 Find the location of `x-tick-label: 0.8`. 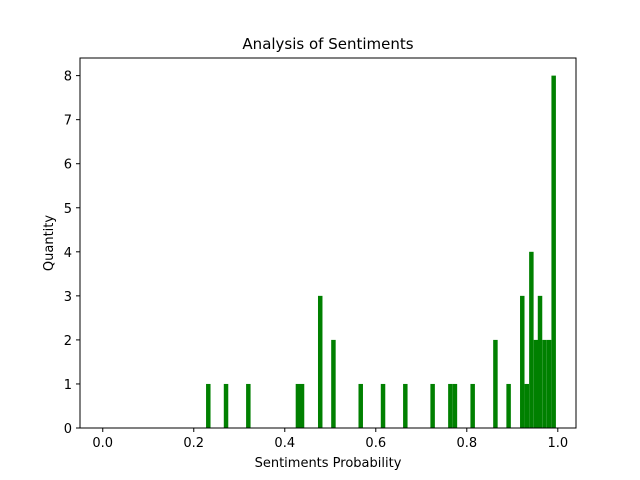

x-tick-label: 0.8 is located at coordinates (466, 443).